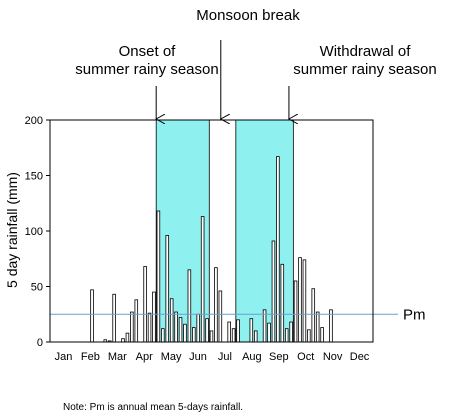  Describe the element at coordinates (360, 357) in the screenshot. I see `x-tick-label-dec: Dec` at that location.